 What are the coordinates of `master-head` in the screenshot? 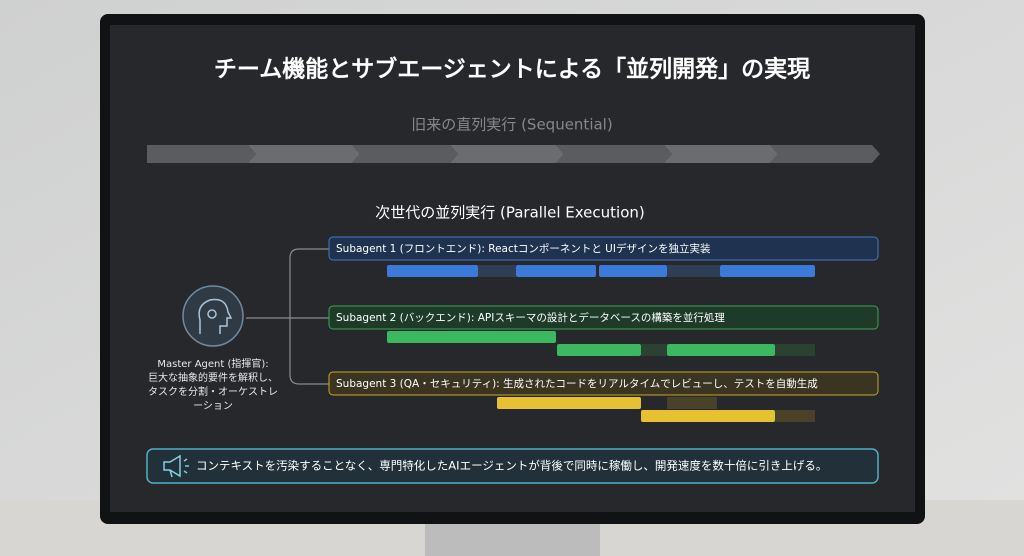 It's located at (215, 316).